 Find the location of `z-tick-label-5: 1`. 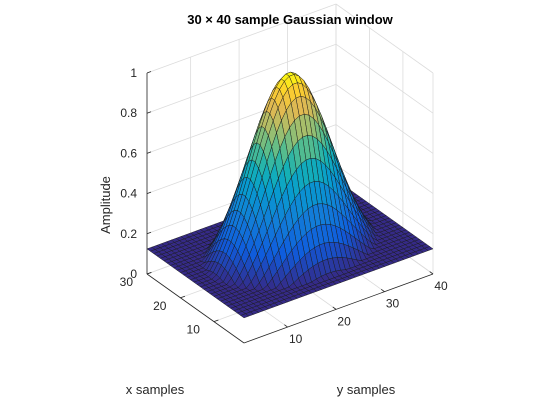

z-tick-label-5: 1 is located at coordinates (133, 73).